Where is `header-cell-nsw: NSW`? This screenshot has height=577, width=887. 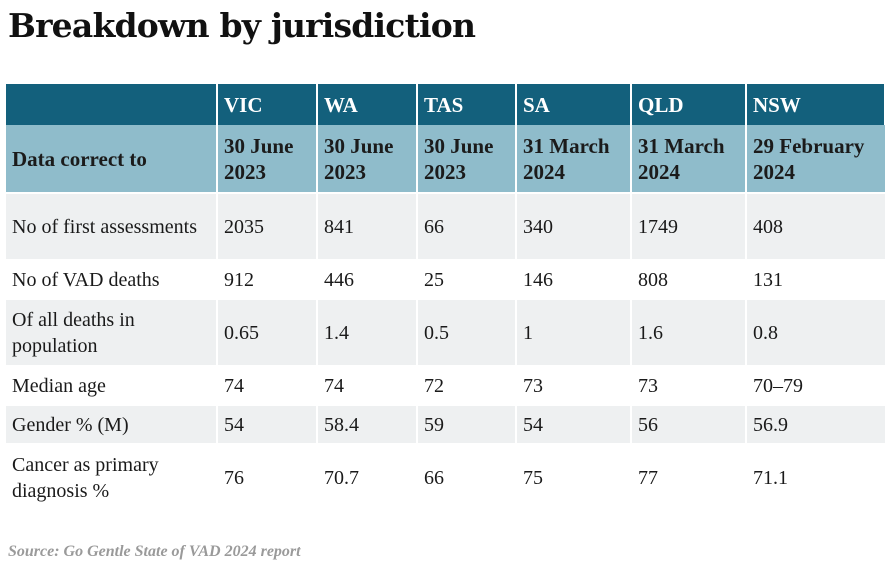 header-cell-nsw: NSW is located at coordinates (816, 104).